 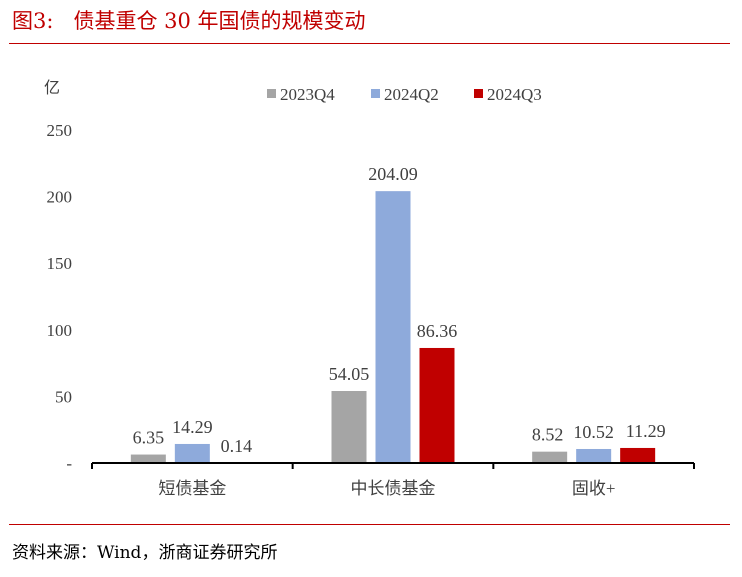 I want to click on source-rule, so click(x=369, y=524).